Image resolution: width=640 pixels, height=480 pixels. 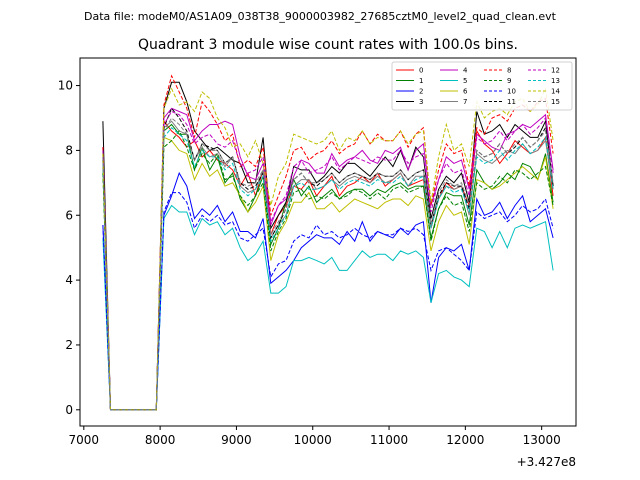 I want to click on legend-label-6: 6, so click(x=465, y=92).